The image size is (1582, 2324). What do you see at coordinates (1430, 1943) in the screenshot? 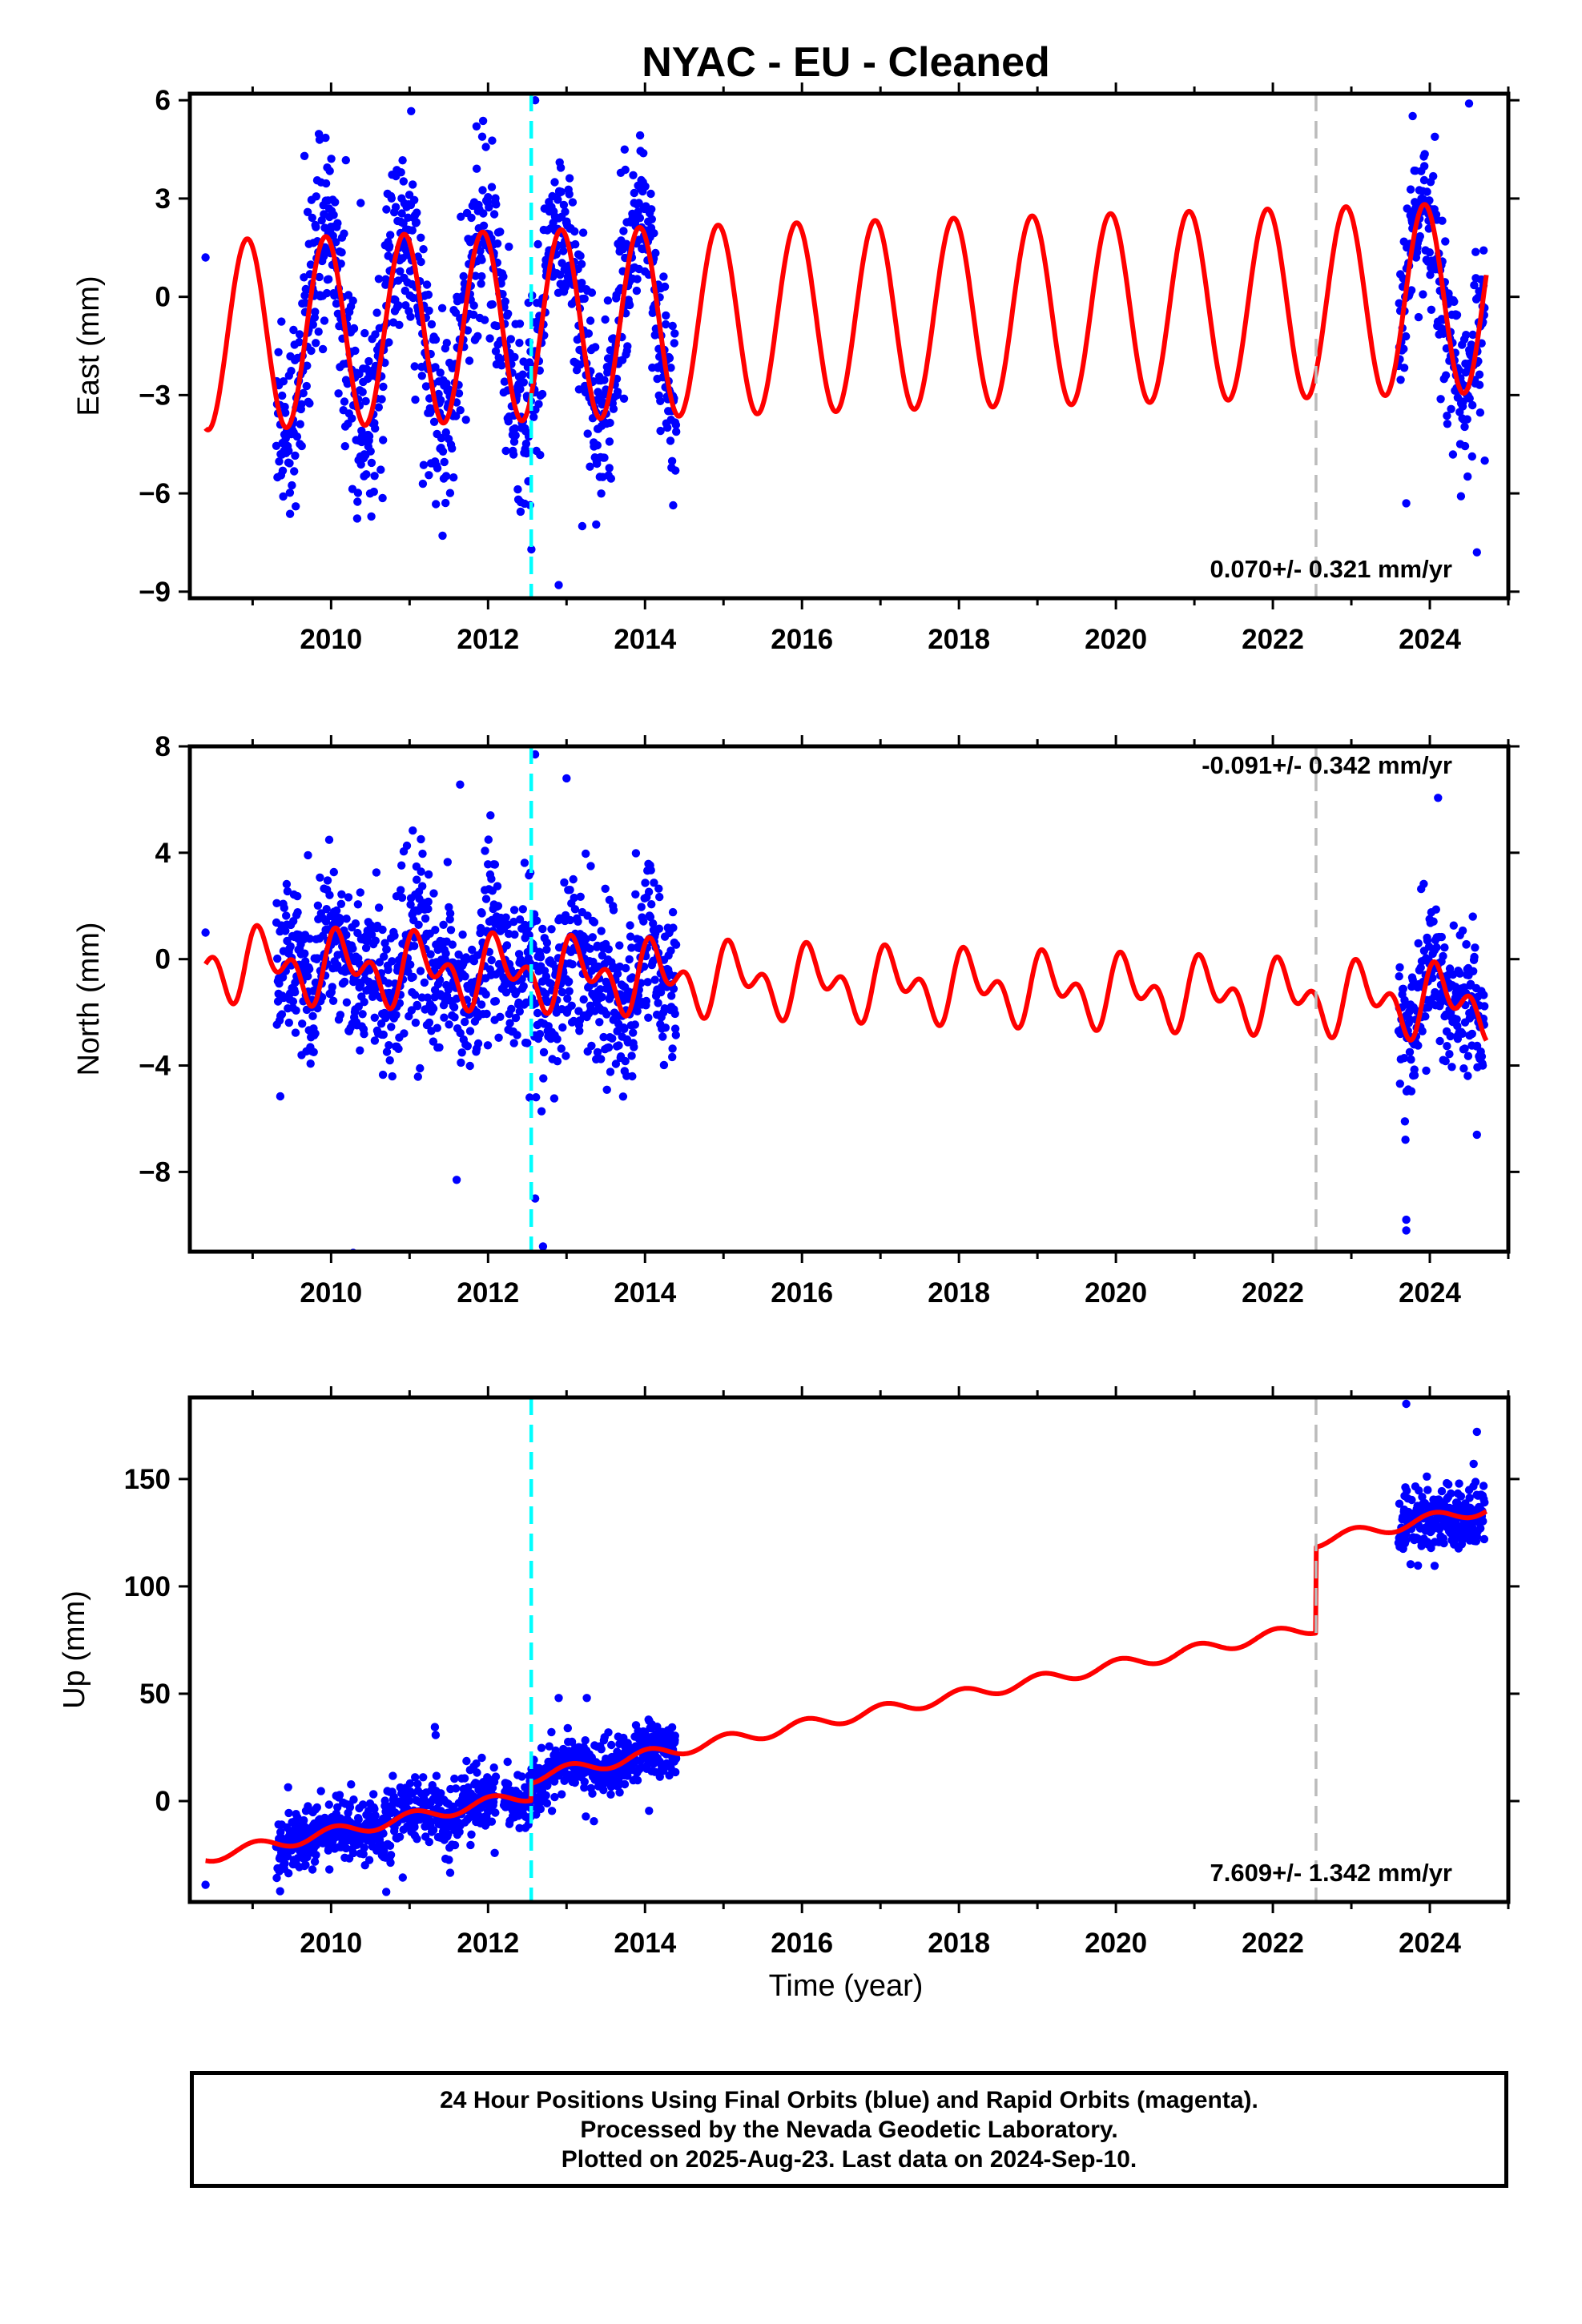
I see `x-tick-label: 2024` at bounding box center [1430, 1943].